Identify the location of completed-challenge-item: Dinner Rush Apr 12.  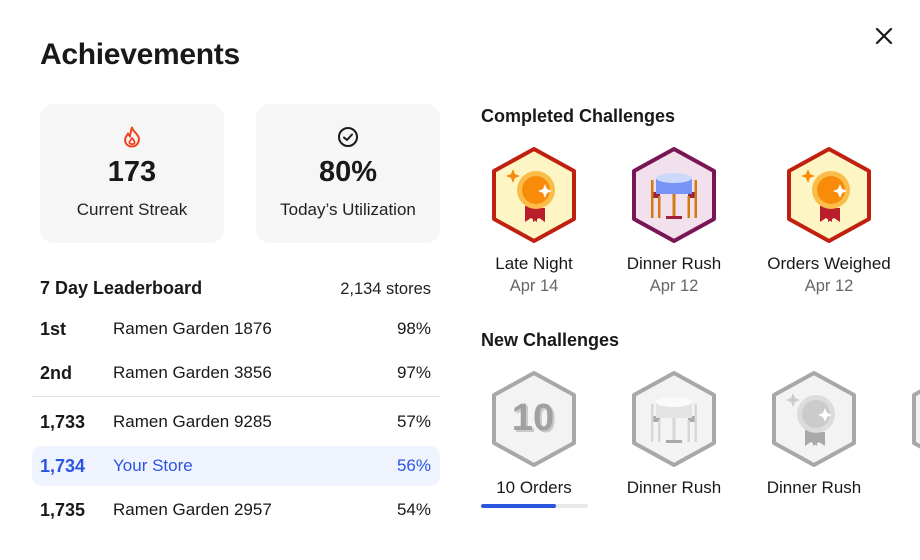
(674, 221).